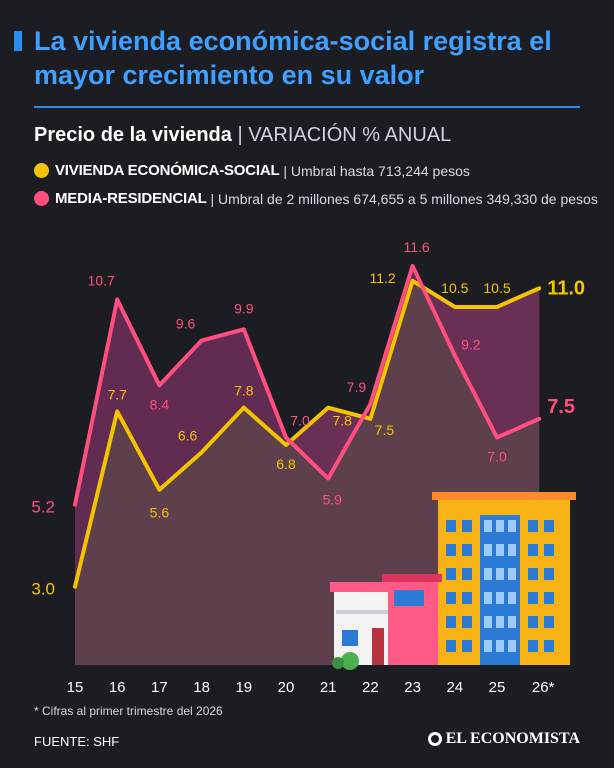 Image resolution: width=614 pixels, height=768 pixels. I want to click on data-label-economica: 6.8, so click(286, 464).